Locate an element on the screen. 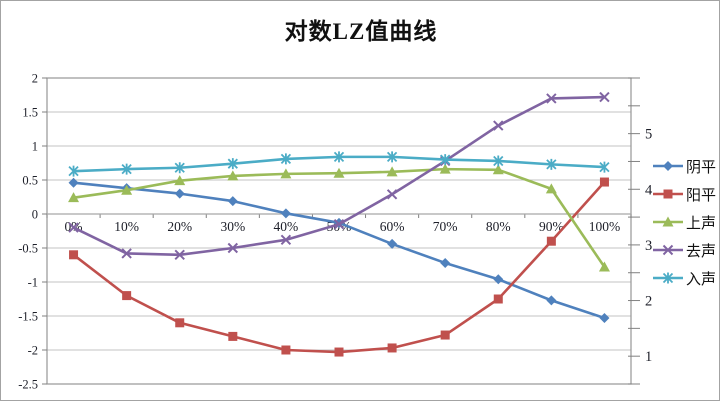 This screenshot has height=401, width=720. legend-marker-yangping is located at coordinates (668, 194).